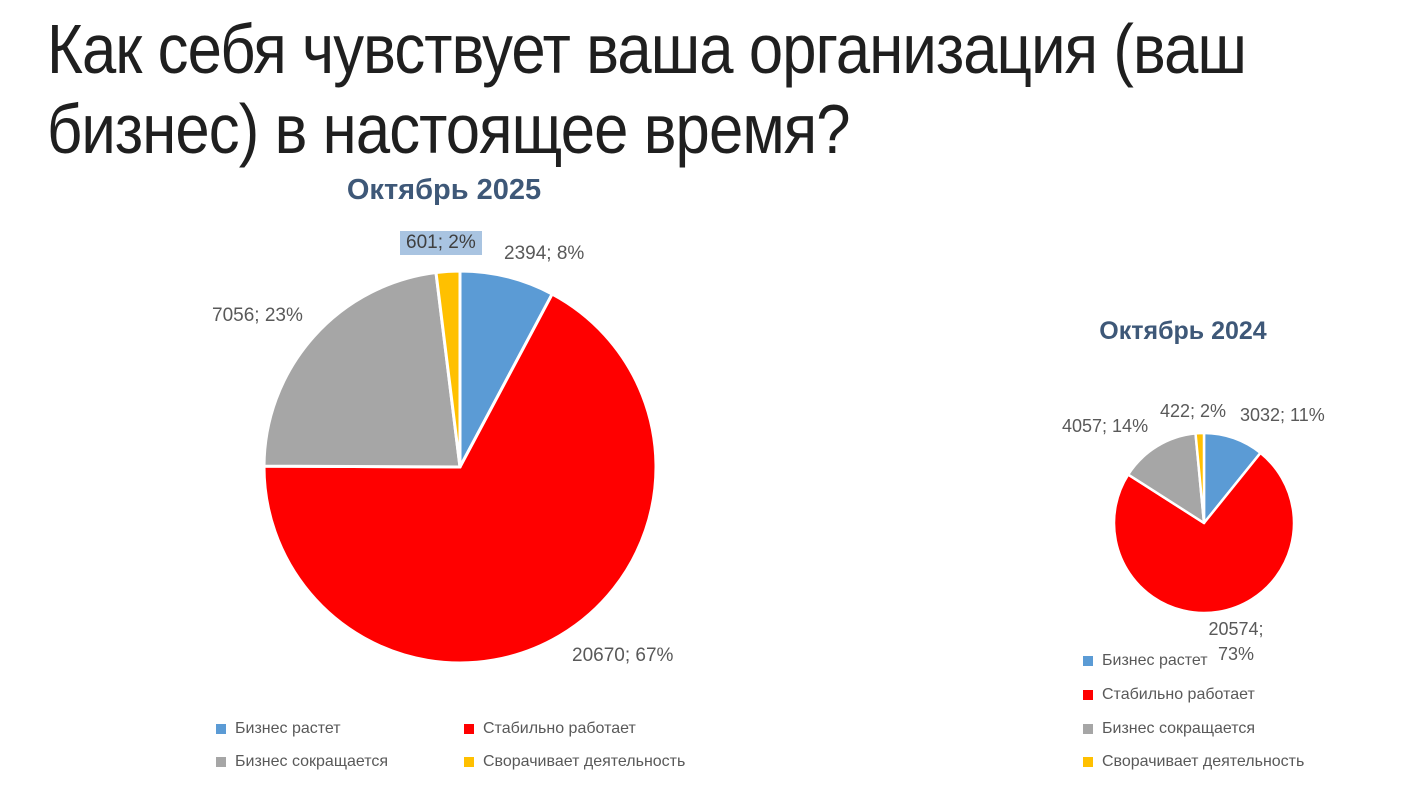 This screenshot has width=1401, height=799. What do you see at coordinates (257, 315) in the screenshot?
I see `data-label-shrinking-2025: 7056; 23%` at bounding box center [257, 315].